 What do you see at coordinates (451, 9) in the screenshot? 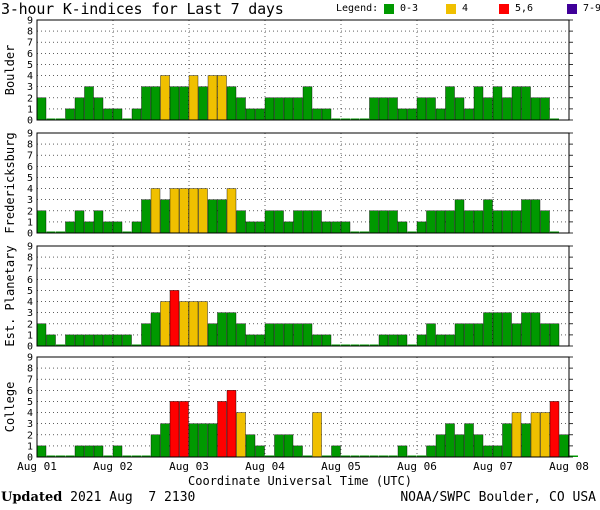
I see `legend-swatch-yellow` at bounding box center [451, 9].